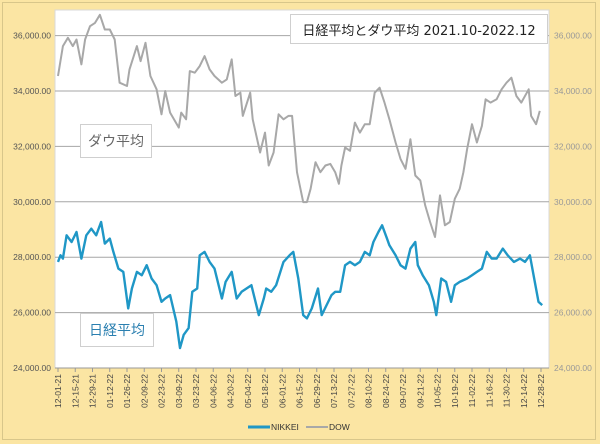 The width and height of the screenshot is (600, 444). What do you see at coordinates (438, 391) in the screenshot?
I see `x-tick-label: 10-05-22` at bounding box center [438, 391].